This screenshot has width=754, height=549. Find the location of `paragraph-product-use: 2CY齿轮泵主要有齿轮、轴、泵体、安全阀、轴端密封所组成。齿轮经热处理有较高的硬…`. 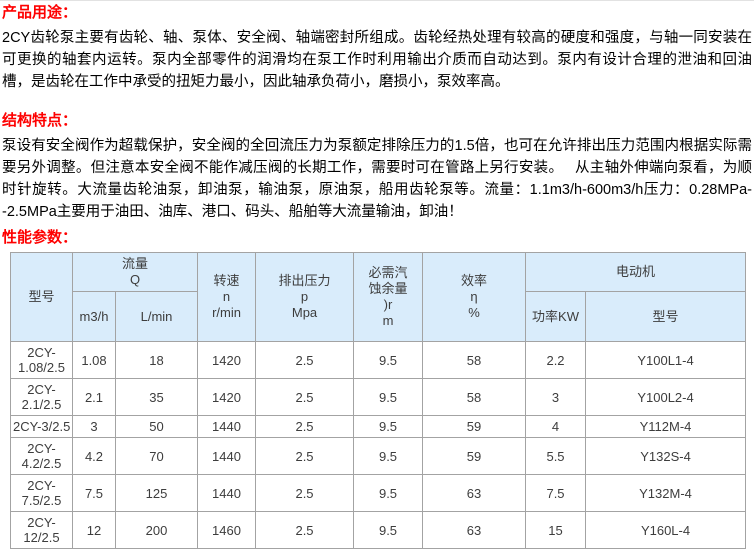

paragraph-product-use: 2CY齿轮泵主要有齿轮、轴、泵体、安全阀、轴端密封所组成。齿轮经热处理有较高的硬… is located at coordinates (377, 60).